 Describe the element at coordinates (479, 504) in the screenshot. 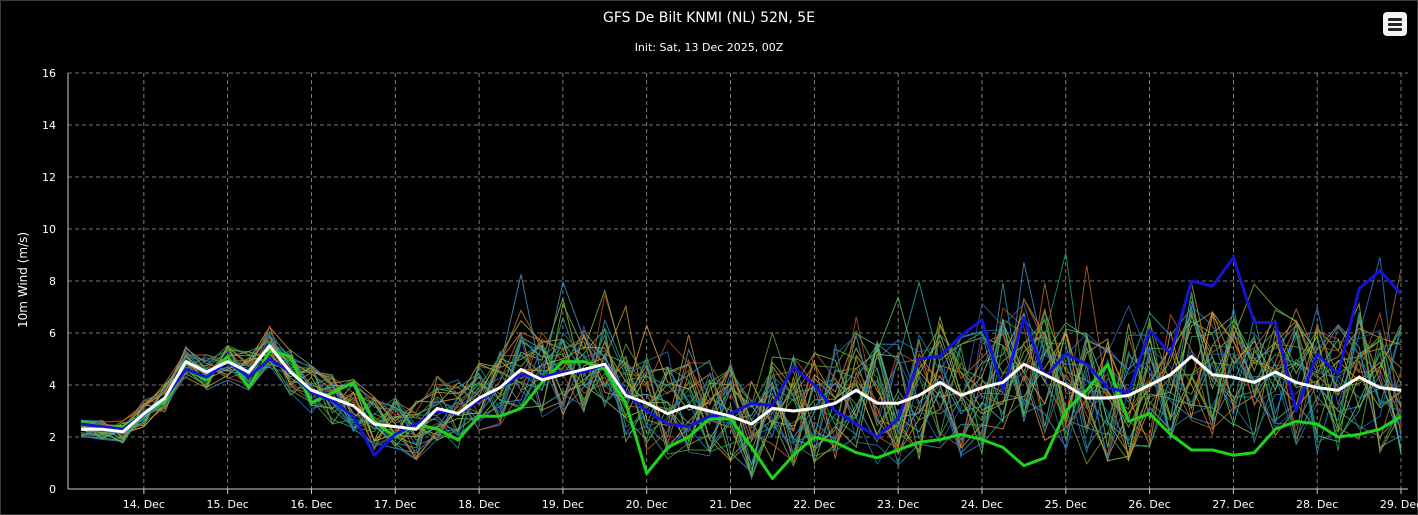

I see `x-tick-label: 18. Dec` at that location.